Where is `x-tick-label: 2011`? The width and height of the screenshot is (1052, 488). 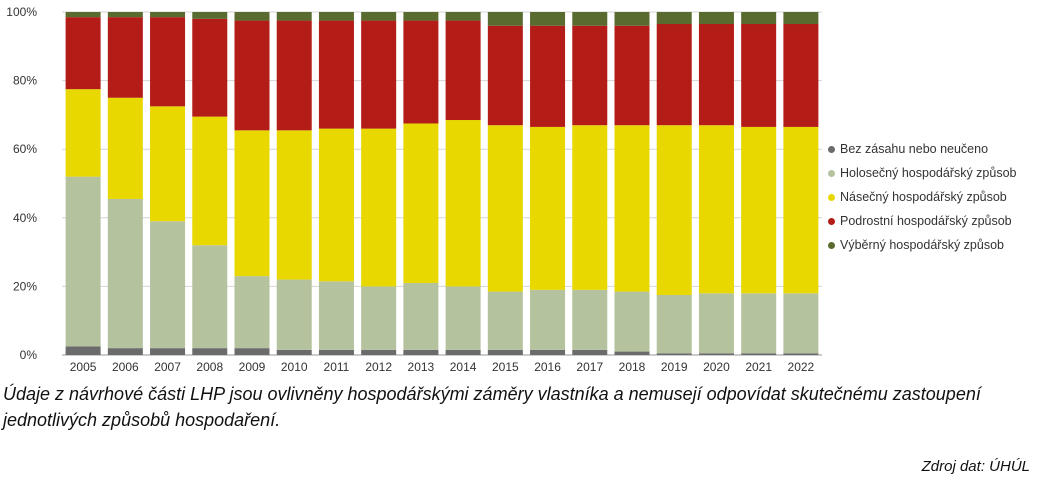
x-tick-label: 2011 is located at coordinates (337, 367).